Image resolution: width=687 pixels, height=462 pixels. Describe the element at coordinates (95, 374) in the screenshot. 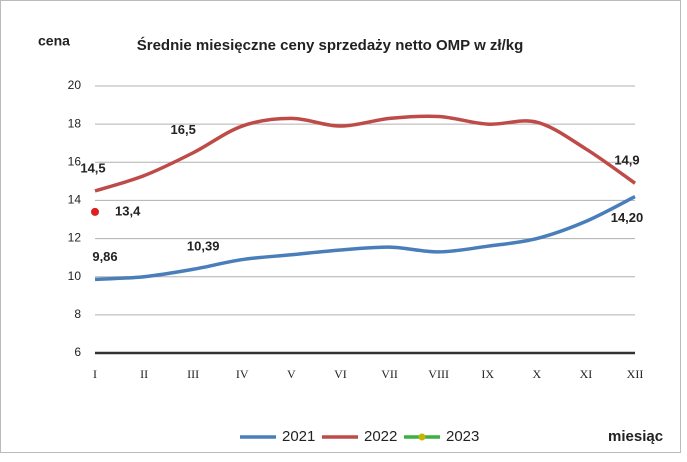

I see `x-tick-label: I` at that location.